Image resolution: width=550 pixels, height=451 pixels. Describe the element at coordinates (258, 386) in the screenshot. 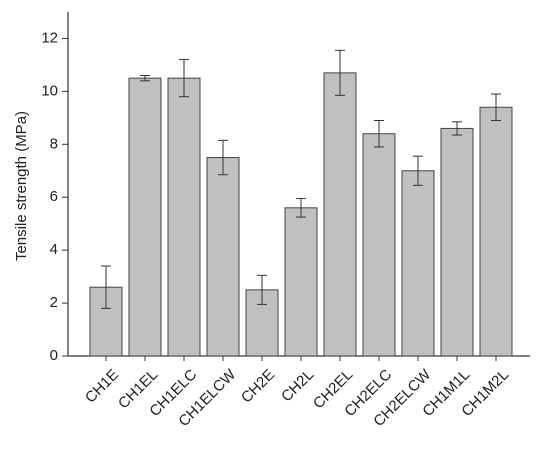

I see `x-tick-label: CH2E` at that location.